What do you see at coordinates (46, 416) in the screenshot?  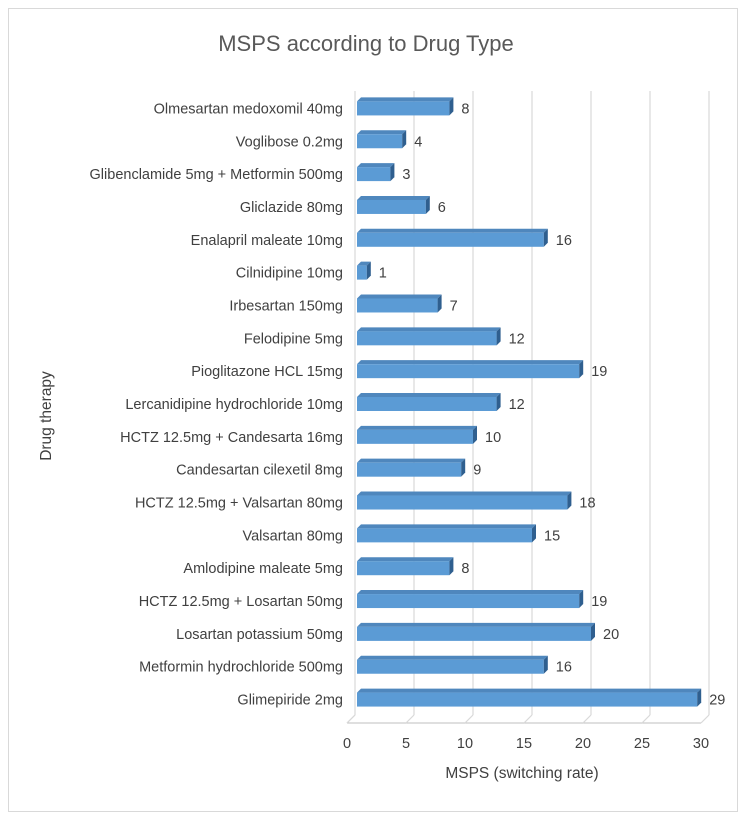 I see `y-axis-title: Drug therapy` at bounding box center [46, 416].